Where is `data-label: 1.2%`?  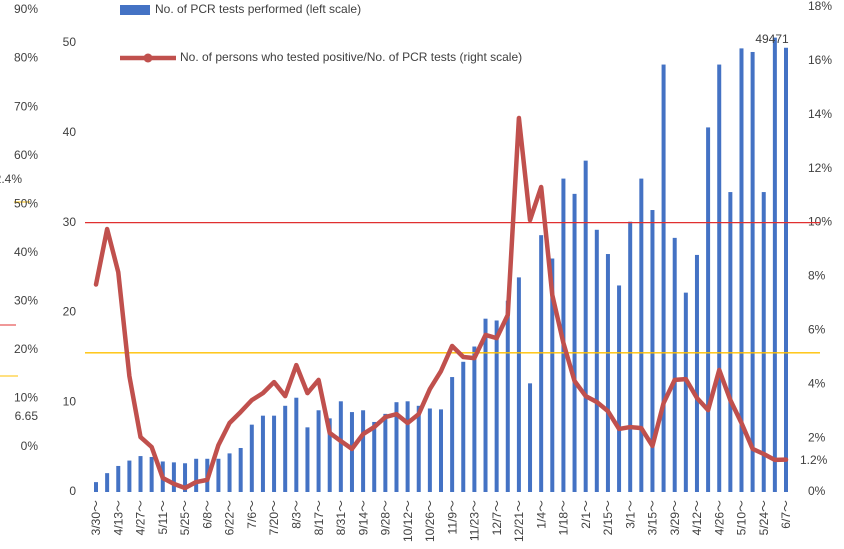 data-label: 1.2% is located at coordinates (814, 460).